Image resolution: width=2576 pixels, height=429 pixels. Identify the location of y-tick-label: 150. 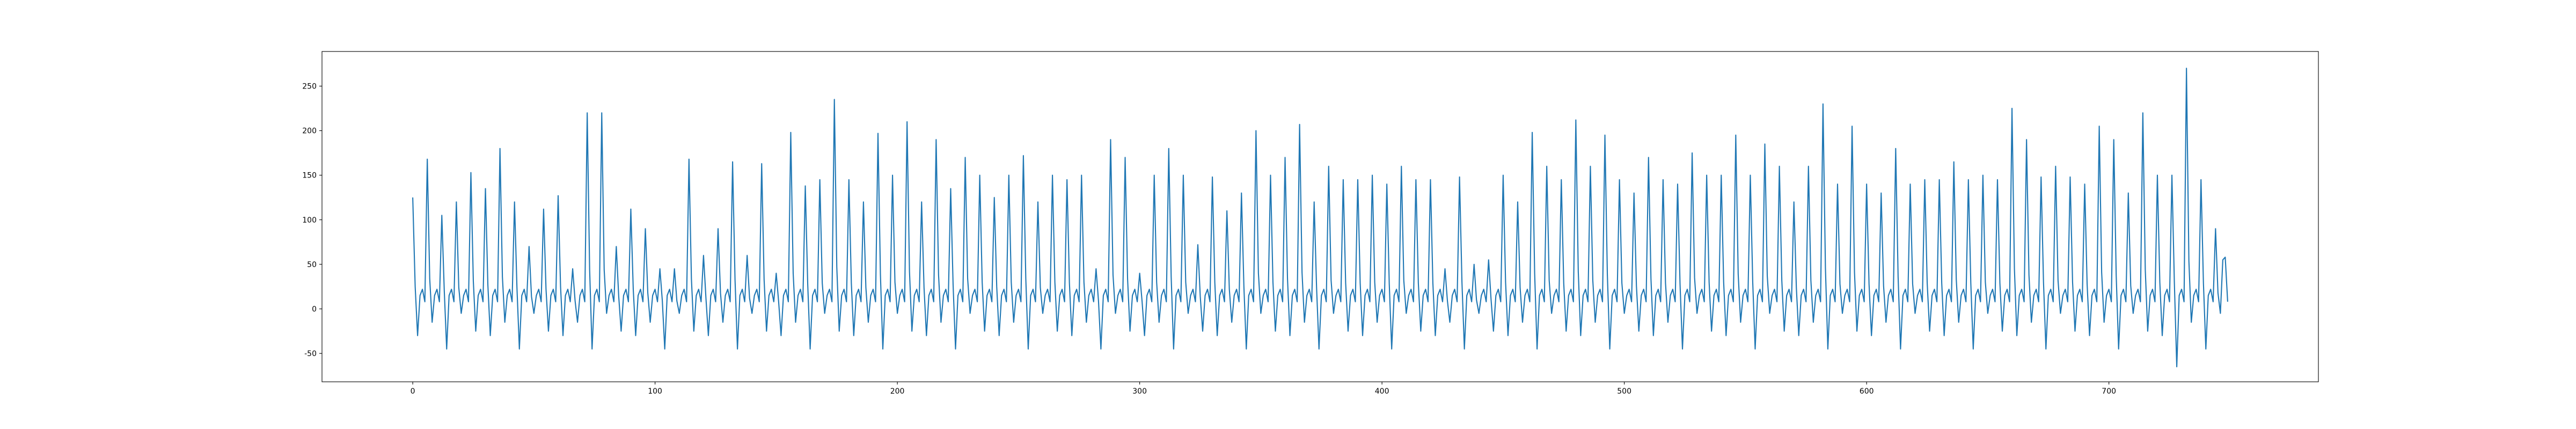
(309, 176).